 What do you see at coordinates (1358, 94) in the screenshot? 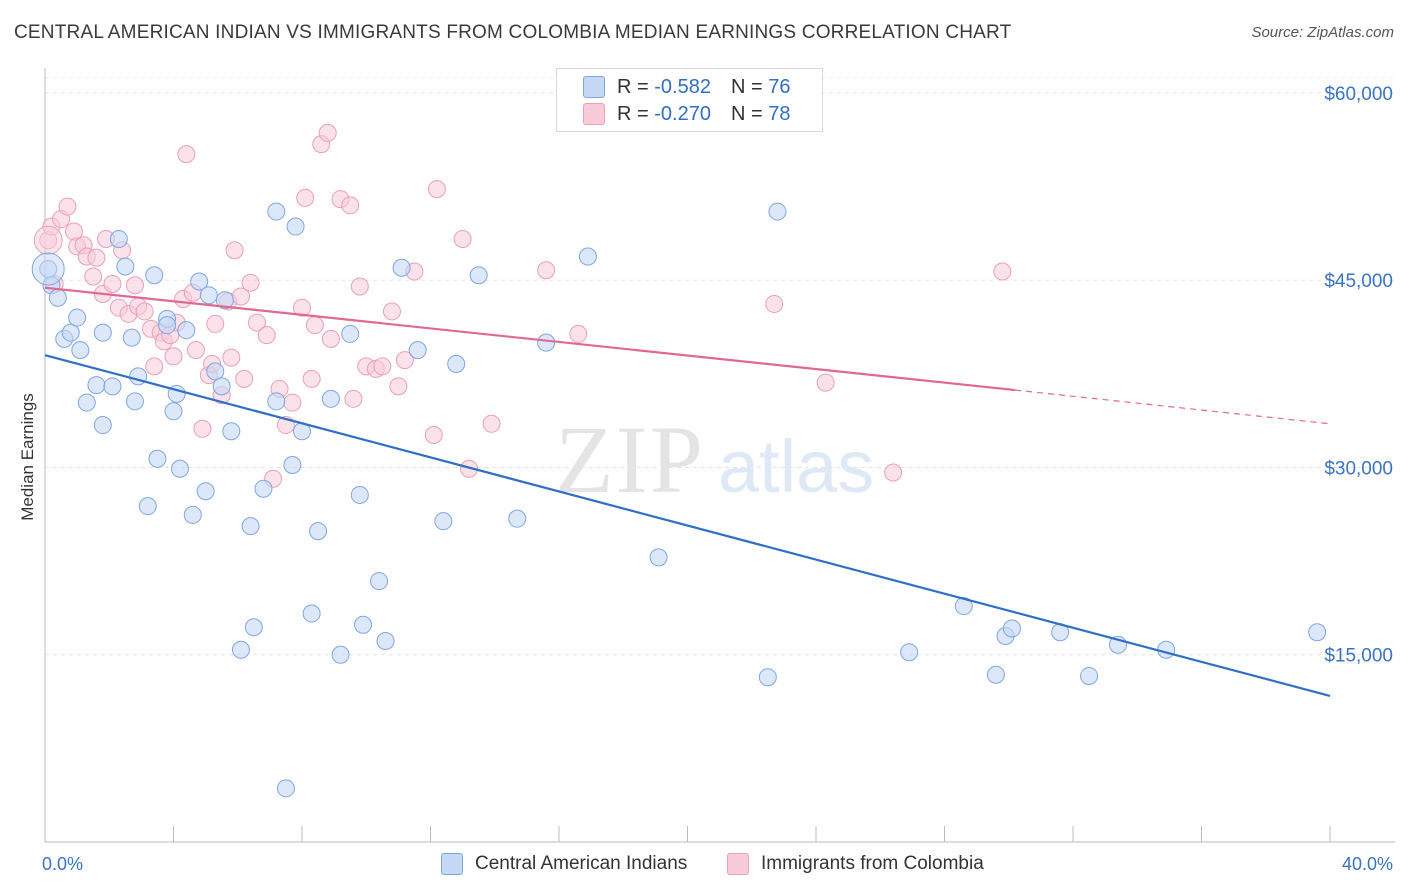
I see `y-tick-label: $60,000` at bounding box center [1358, 94].